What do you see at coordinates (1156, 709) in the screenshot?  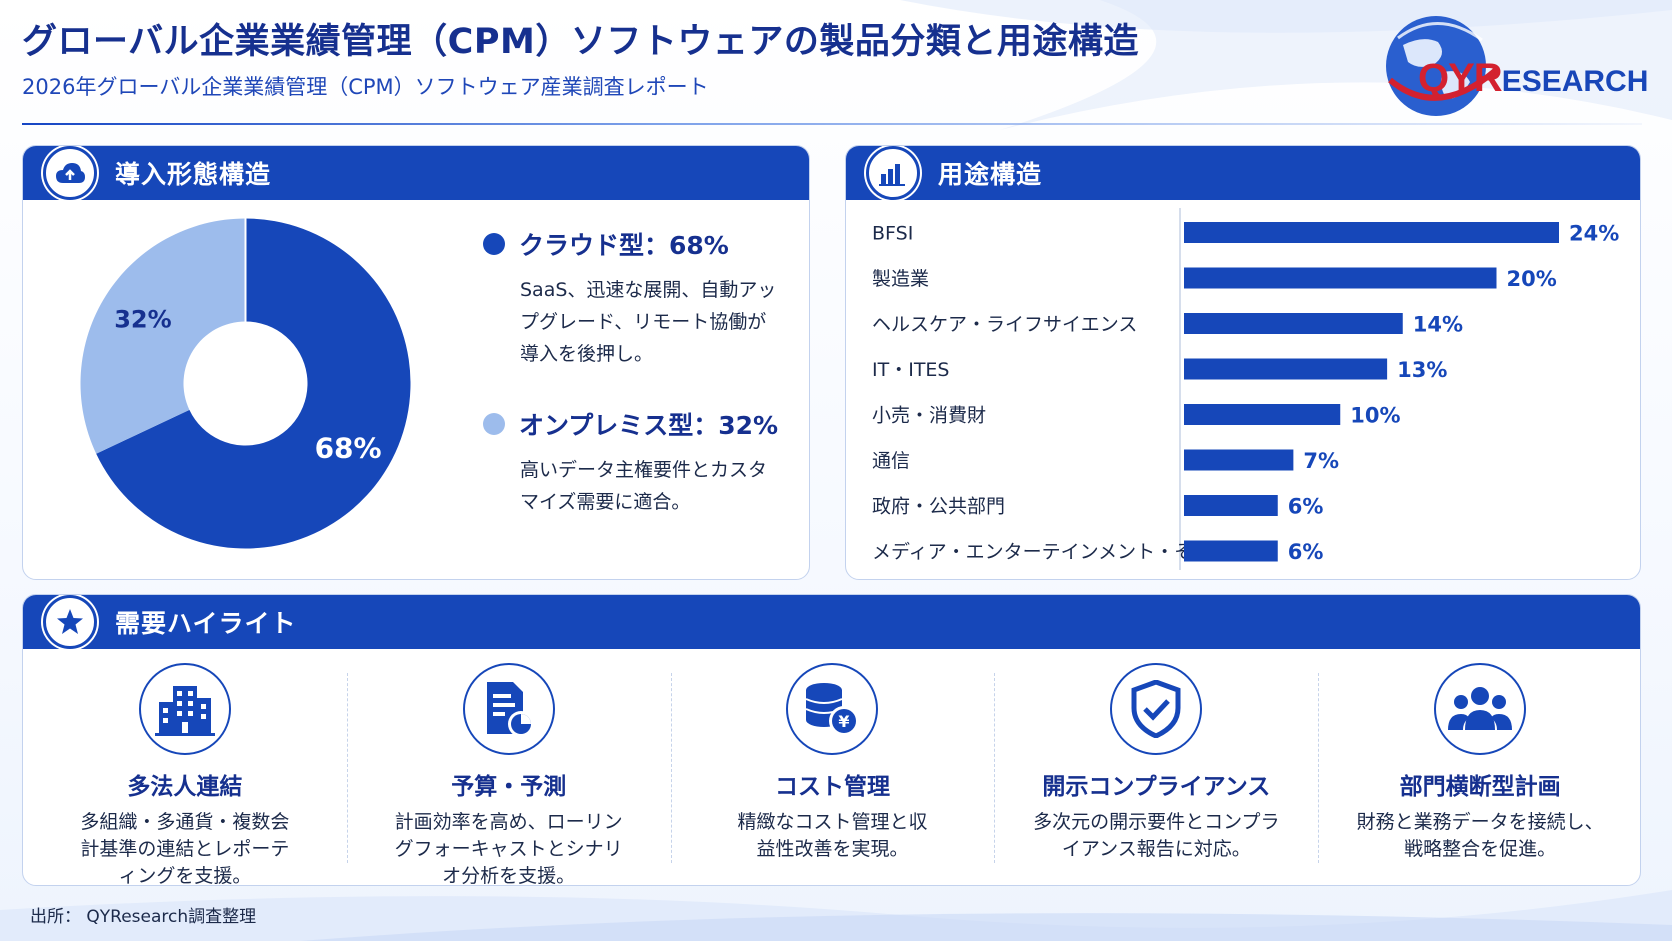 I see `shield-check-icon` at bounding box center [1156, 709].